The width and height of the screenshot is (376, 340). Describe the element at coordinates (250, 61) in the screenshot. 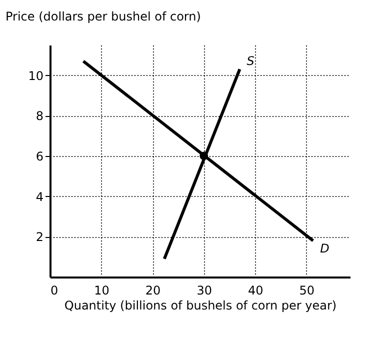

I see `series-label: S` at that location.